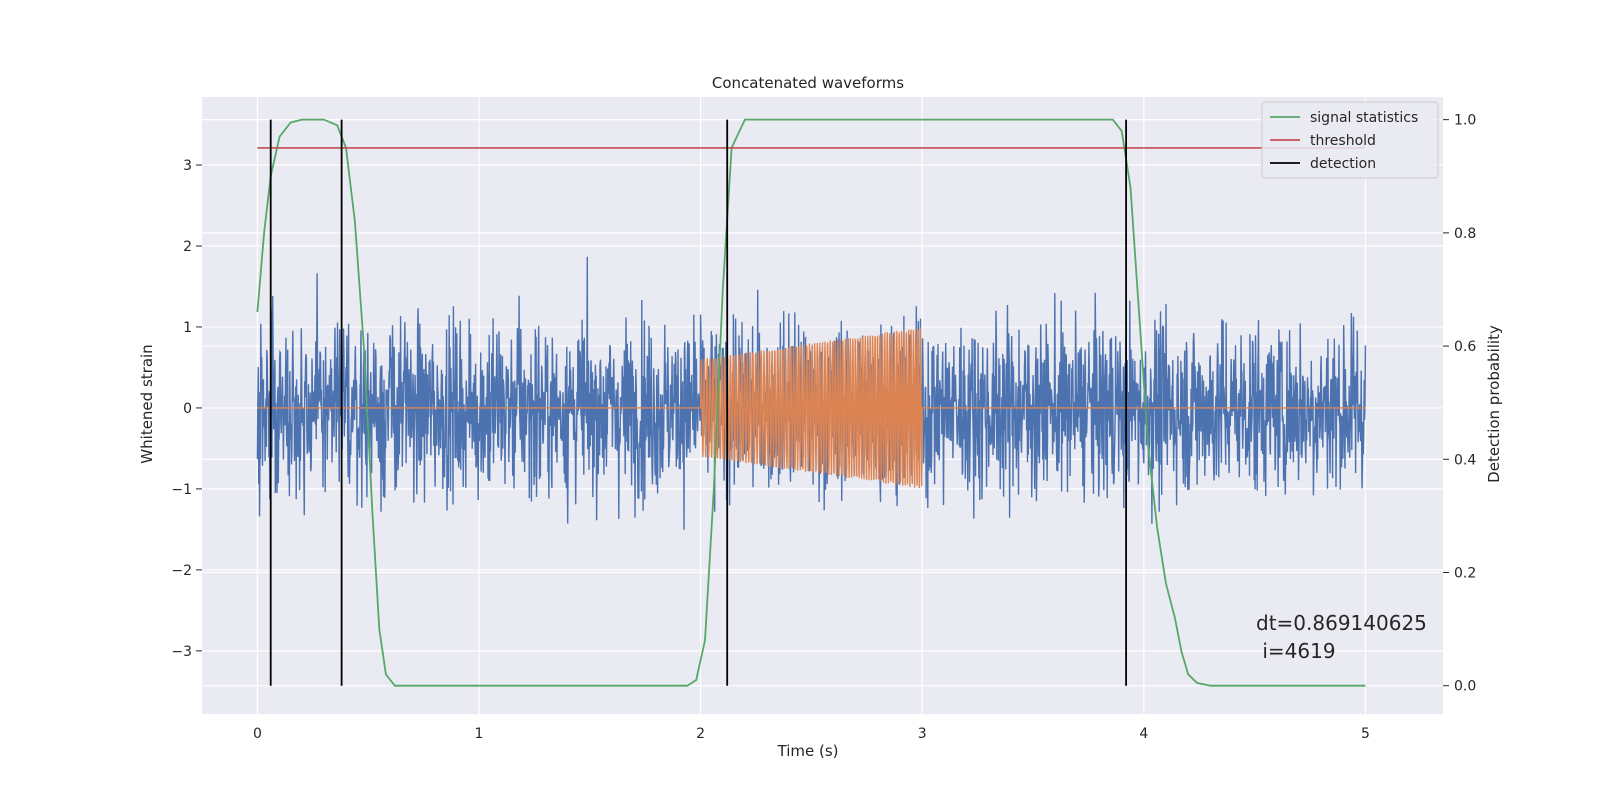 Image resolution: width=1600 pixels, height=800 pixels. I want to click on y-left-tick-label: 0, so click(187, 409).